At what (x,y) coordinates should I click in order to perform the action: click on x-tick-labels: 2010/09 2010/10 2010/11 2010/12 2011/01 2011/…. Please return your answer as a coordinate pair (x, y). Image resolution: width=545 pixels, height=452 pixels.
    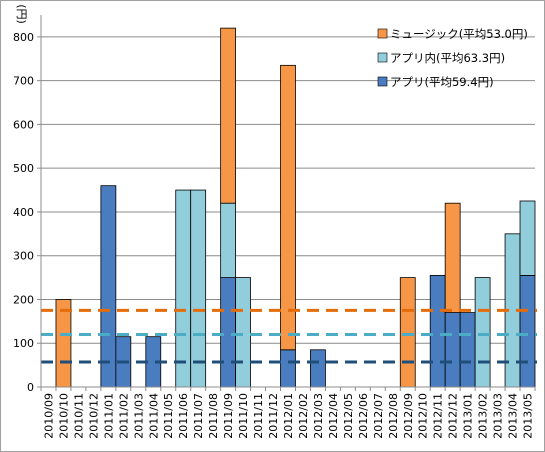
    Looking at the image, I should click on (288, 416).